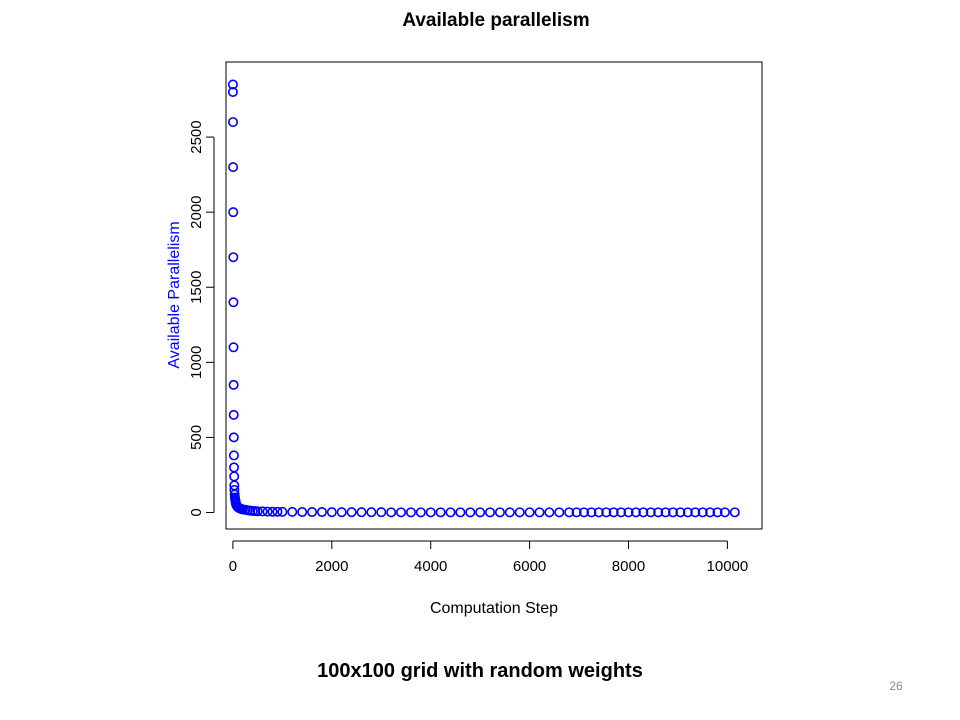  What do you see at coordinates (233, 566) in the screenshot?
I see `x-tick-label: 0` at bounding box center [233, 566].